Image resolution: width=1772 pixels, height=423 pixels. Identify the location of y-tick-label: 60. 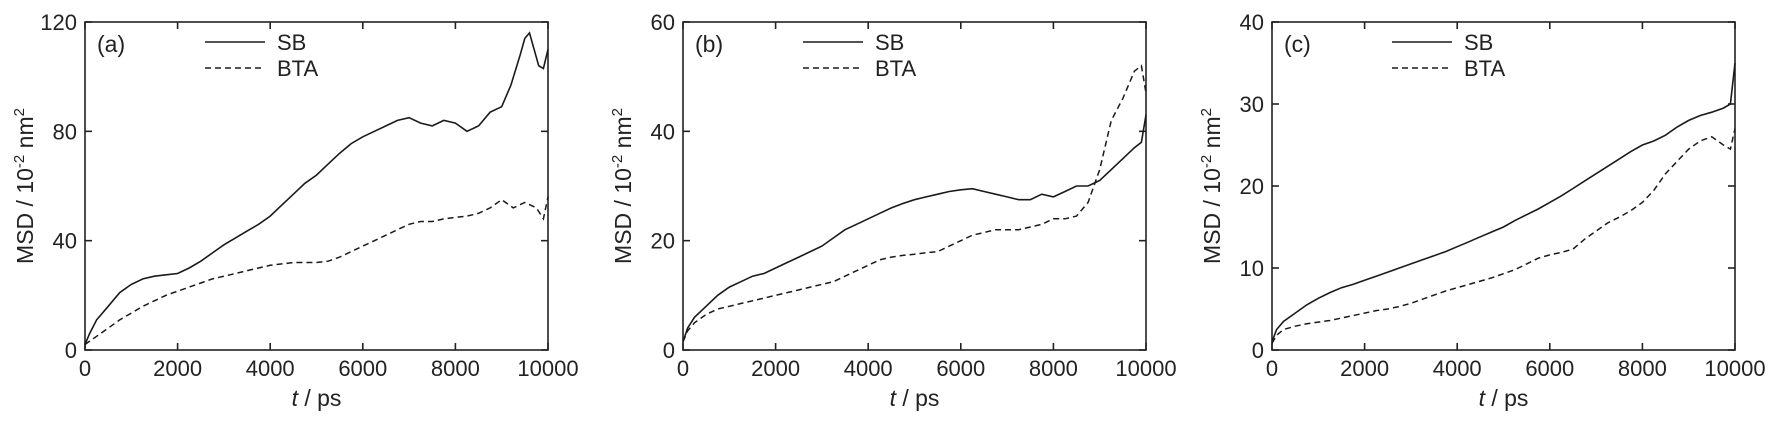
(663, 22).